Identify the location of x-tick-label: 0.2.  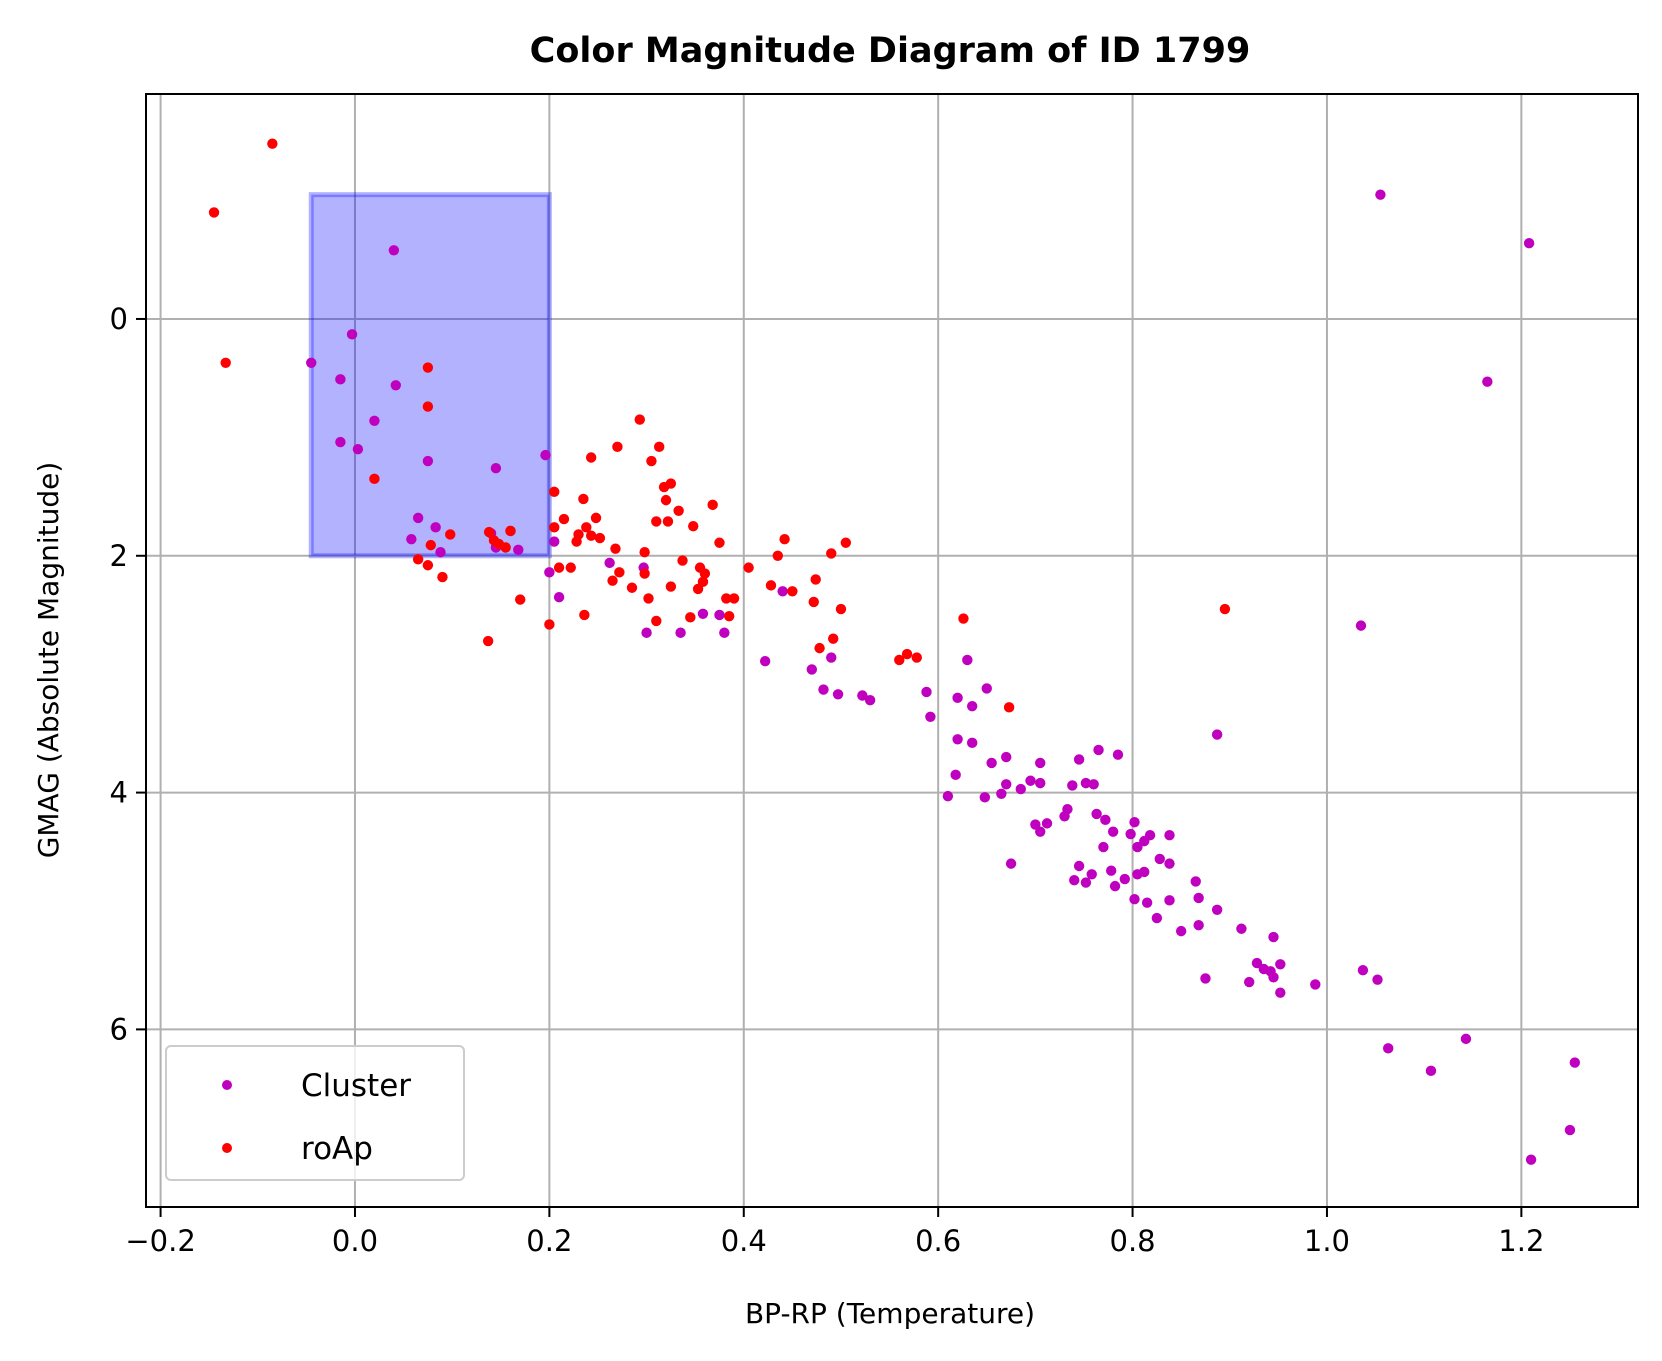
(549, 1241).